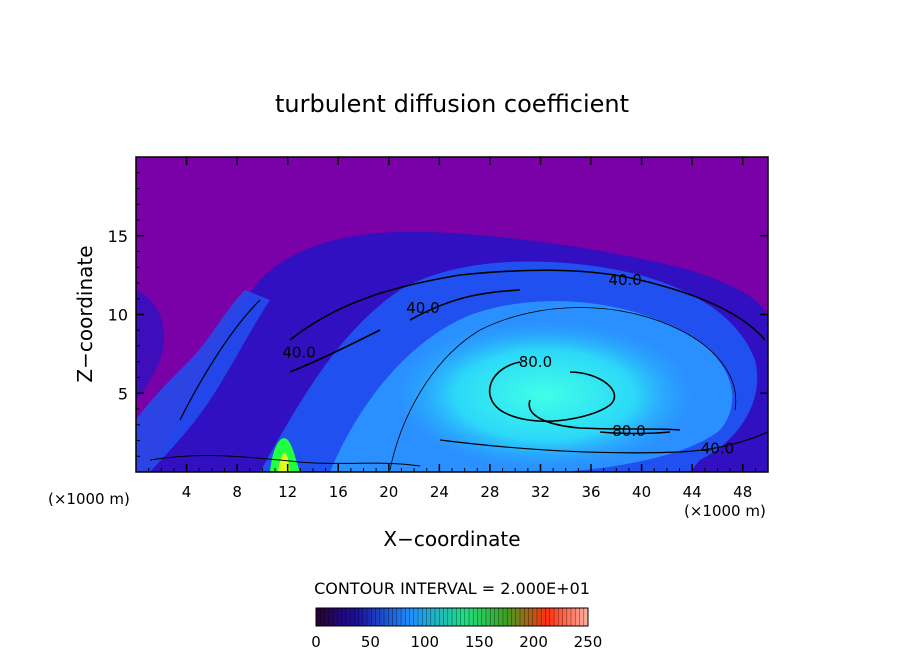  I want to click on colorbar-tick-label: 150, so click(479, 642).